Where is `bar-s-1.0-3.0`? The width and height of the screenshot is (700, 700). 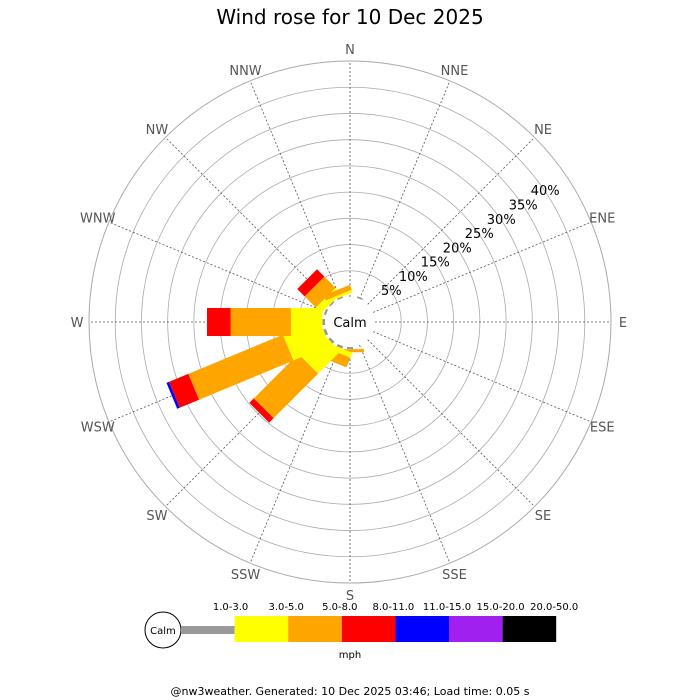
bar-s-1.0-3.0 is located at coordinates (350, 348).